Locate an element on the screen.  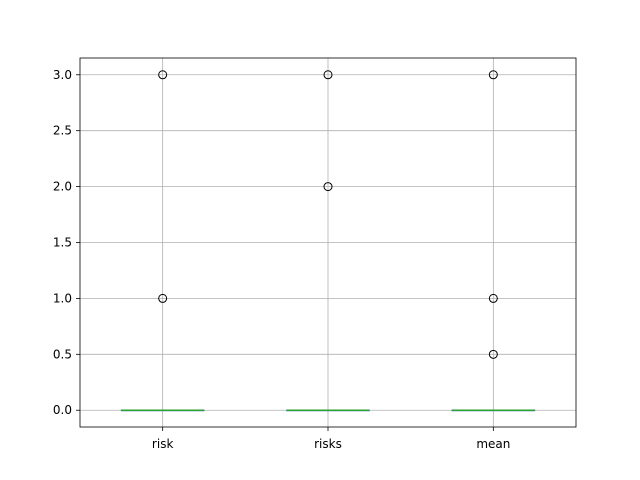
y-tick-label: 1.5 is located at coordinates (62, 243).